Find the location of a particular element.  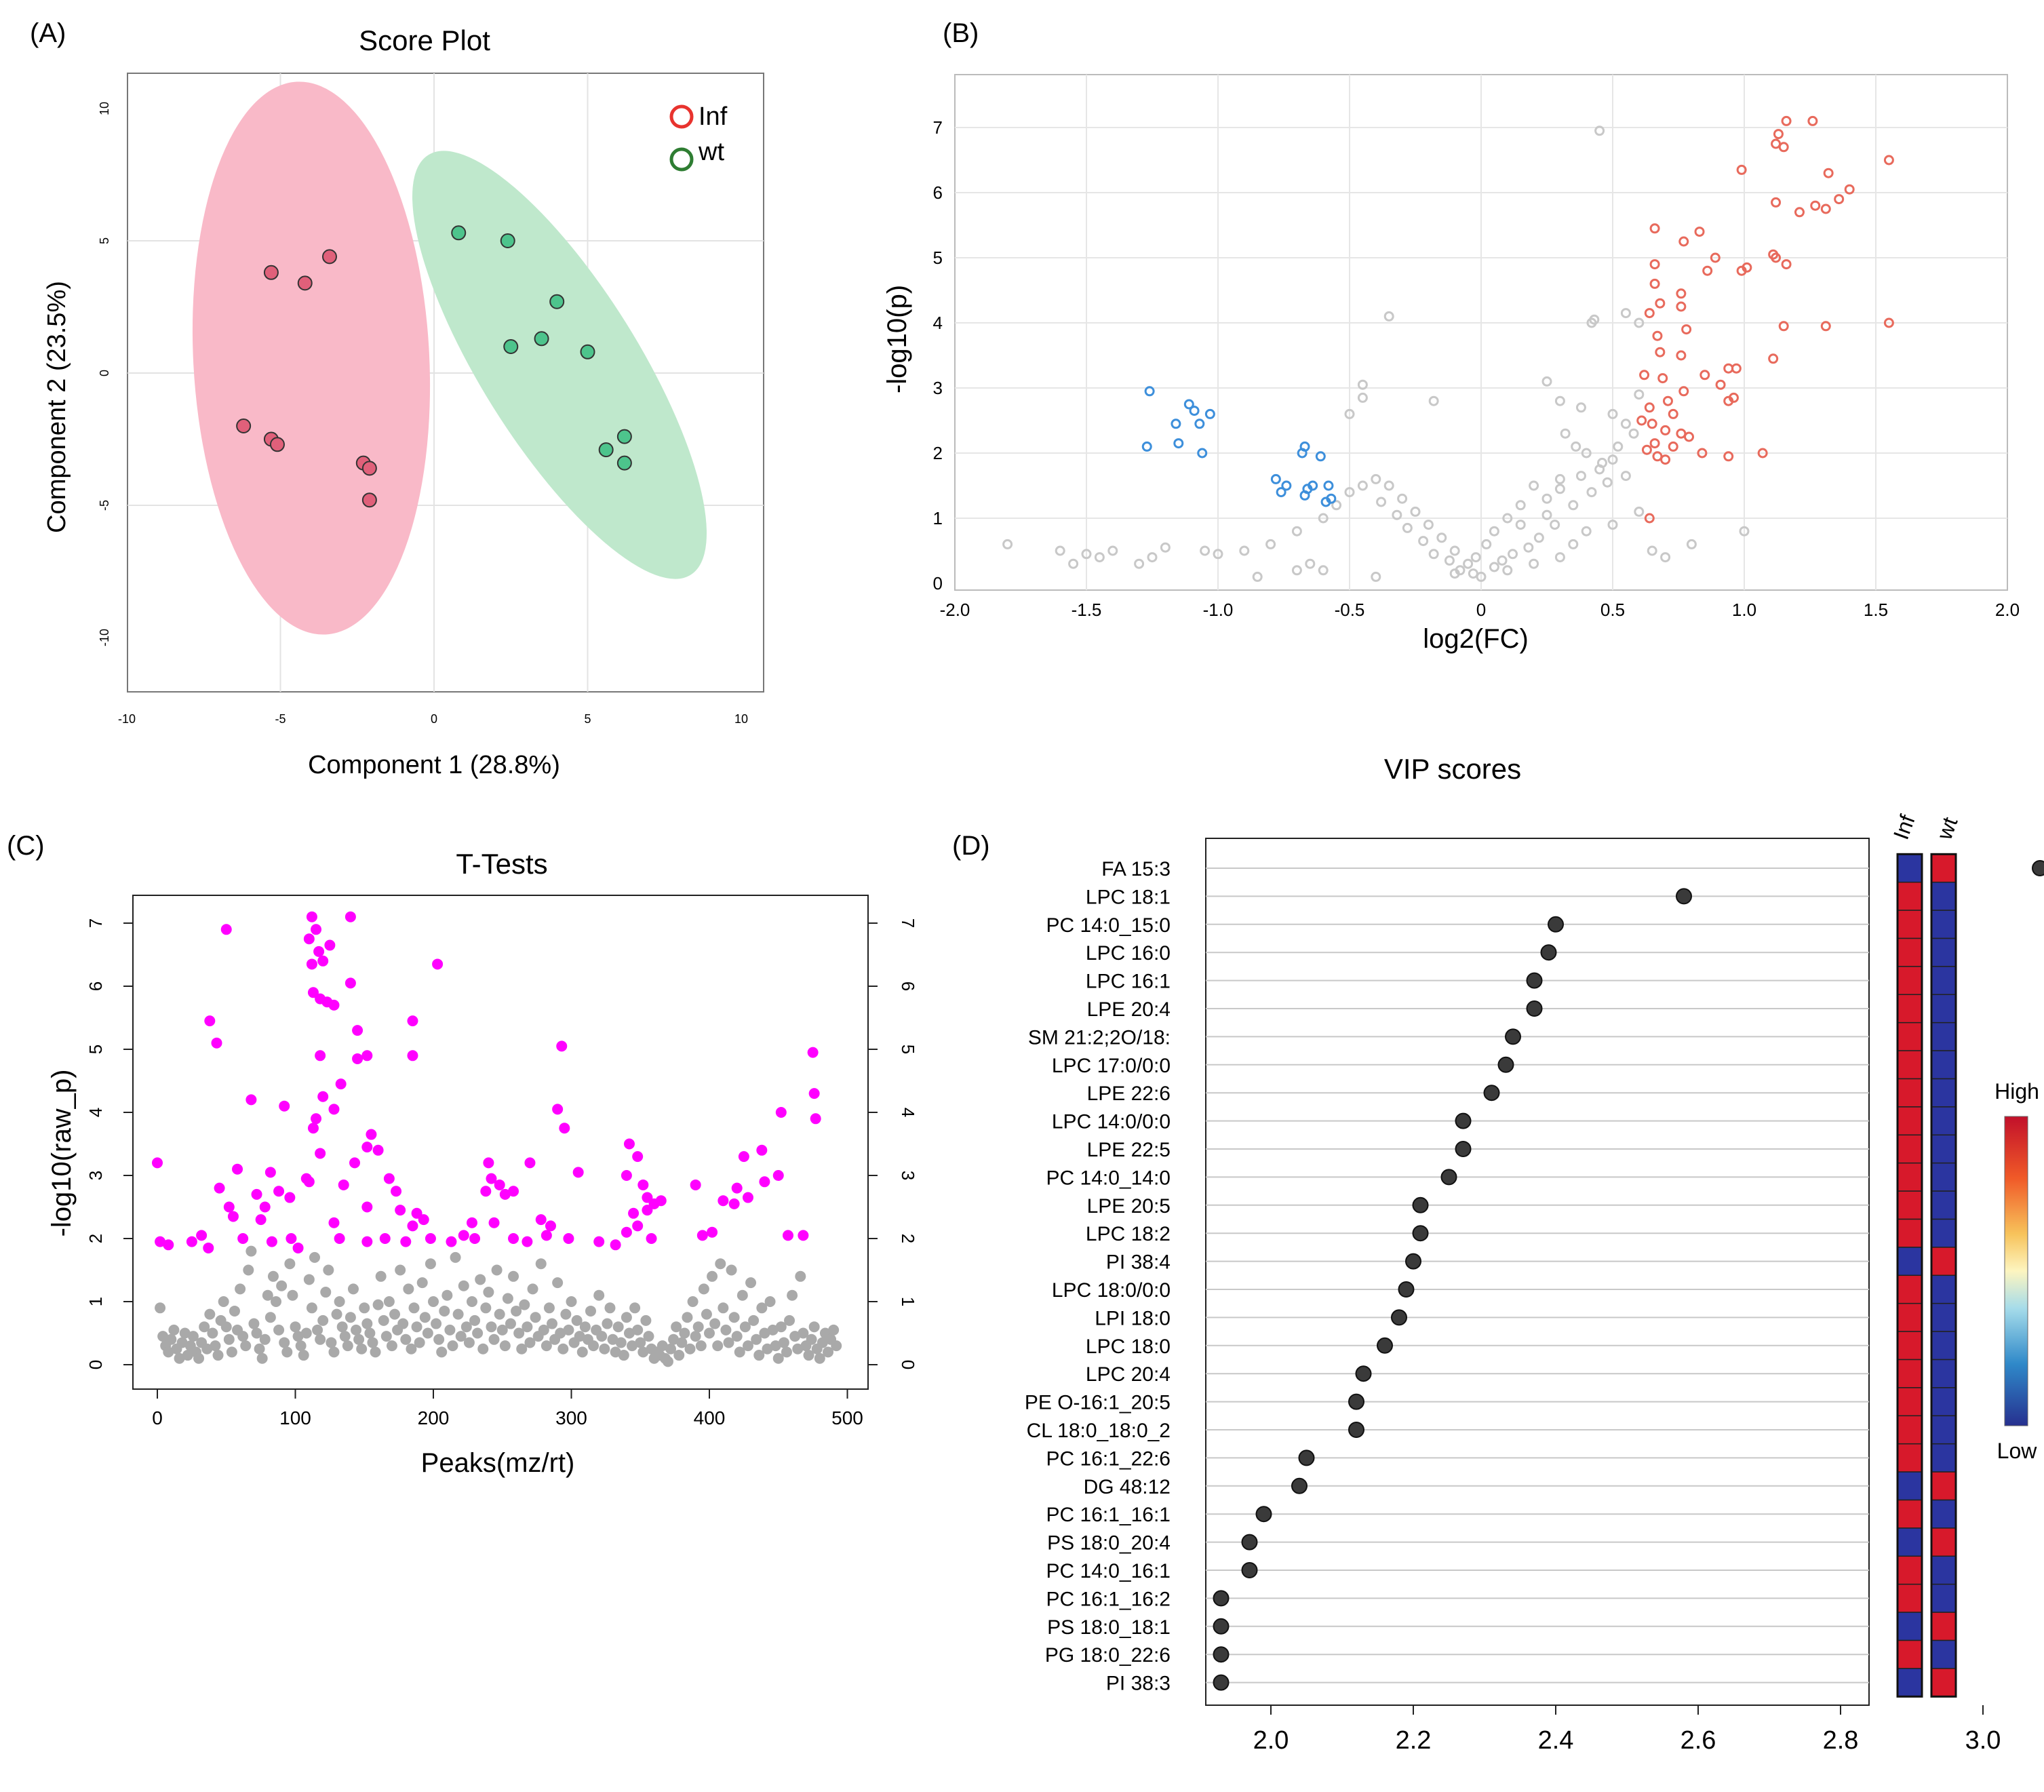

x-tick-label: -1.0 is located at coordinates (1218, 610).